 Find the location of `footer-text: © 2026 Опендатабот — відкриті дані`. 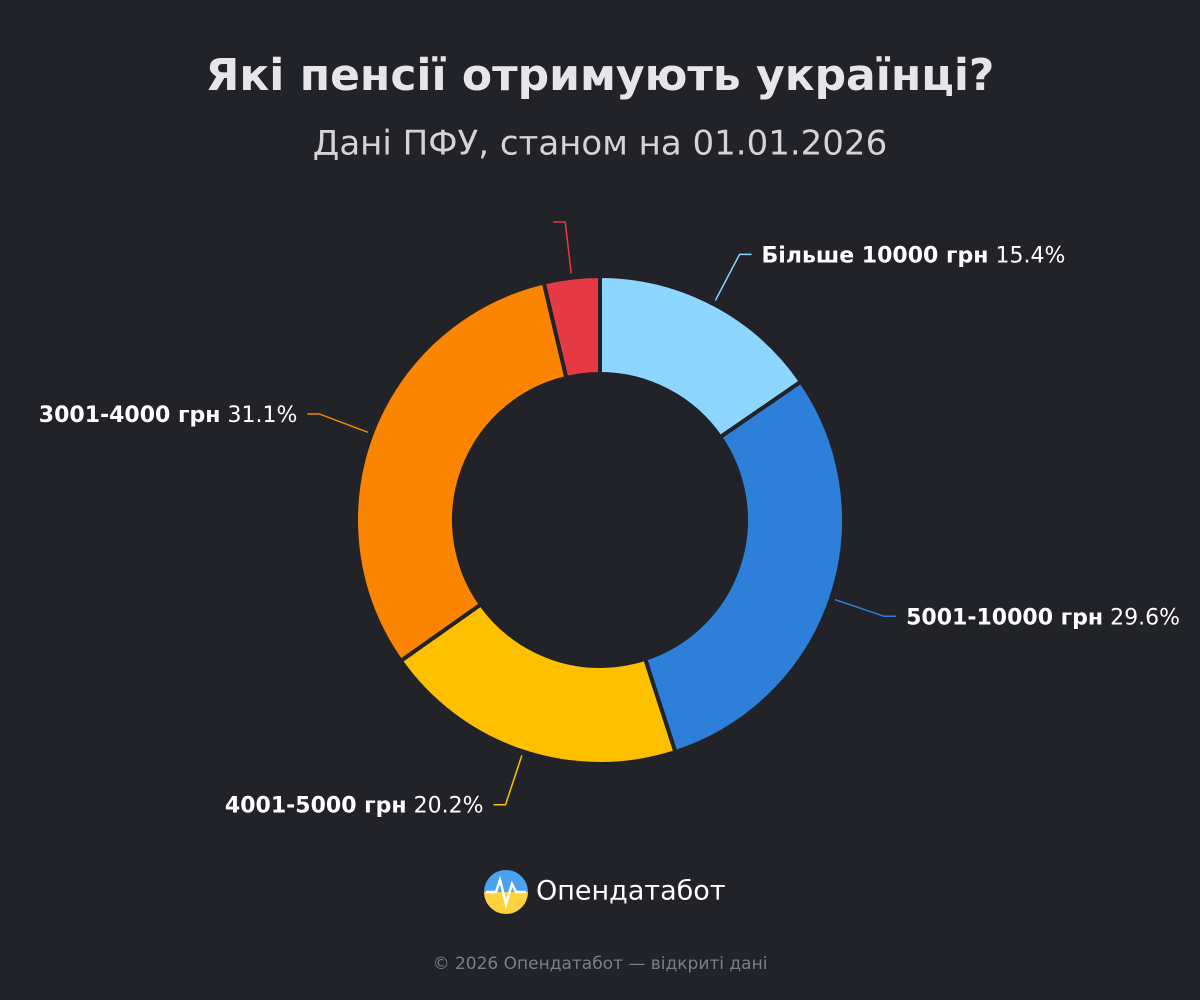

footer-text: © 2026 Опендатабот — відкриті дані is located at coordinates (600, 964).